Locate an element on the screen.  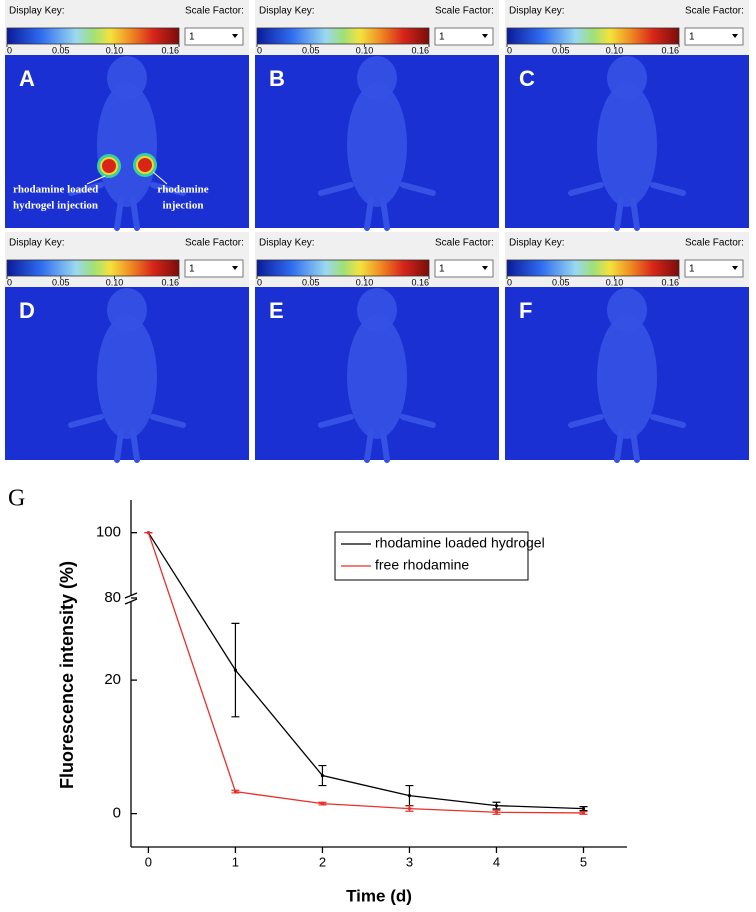
imaging-panel: Display Key: Scale Factor: 0 0.05 0.10 0.16 1 D is located at coordinates (127, 347).